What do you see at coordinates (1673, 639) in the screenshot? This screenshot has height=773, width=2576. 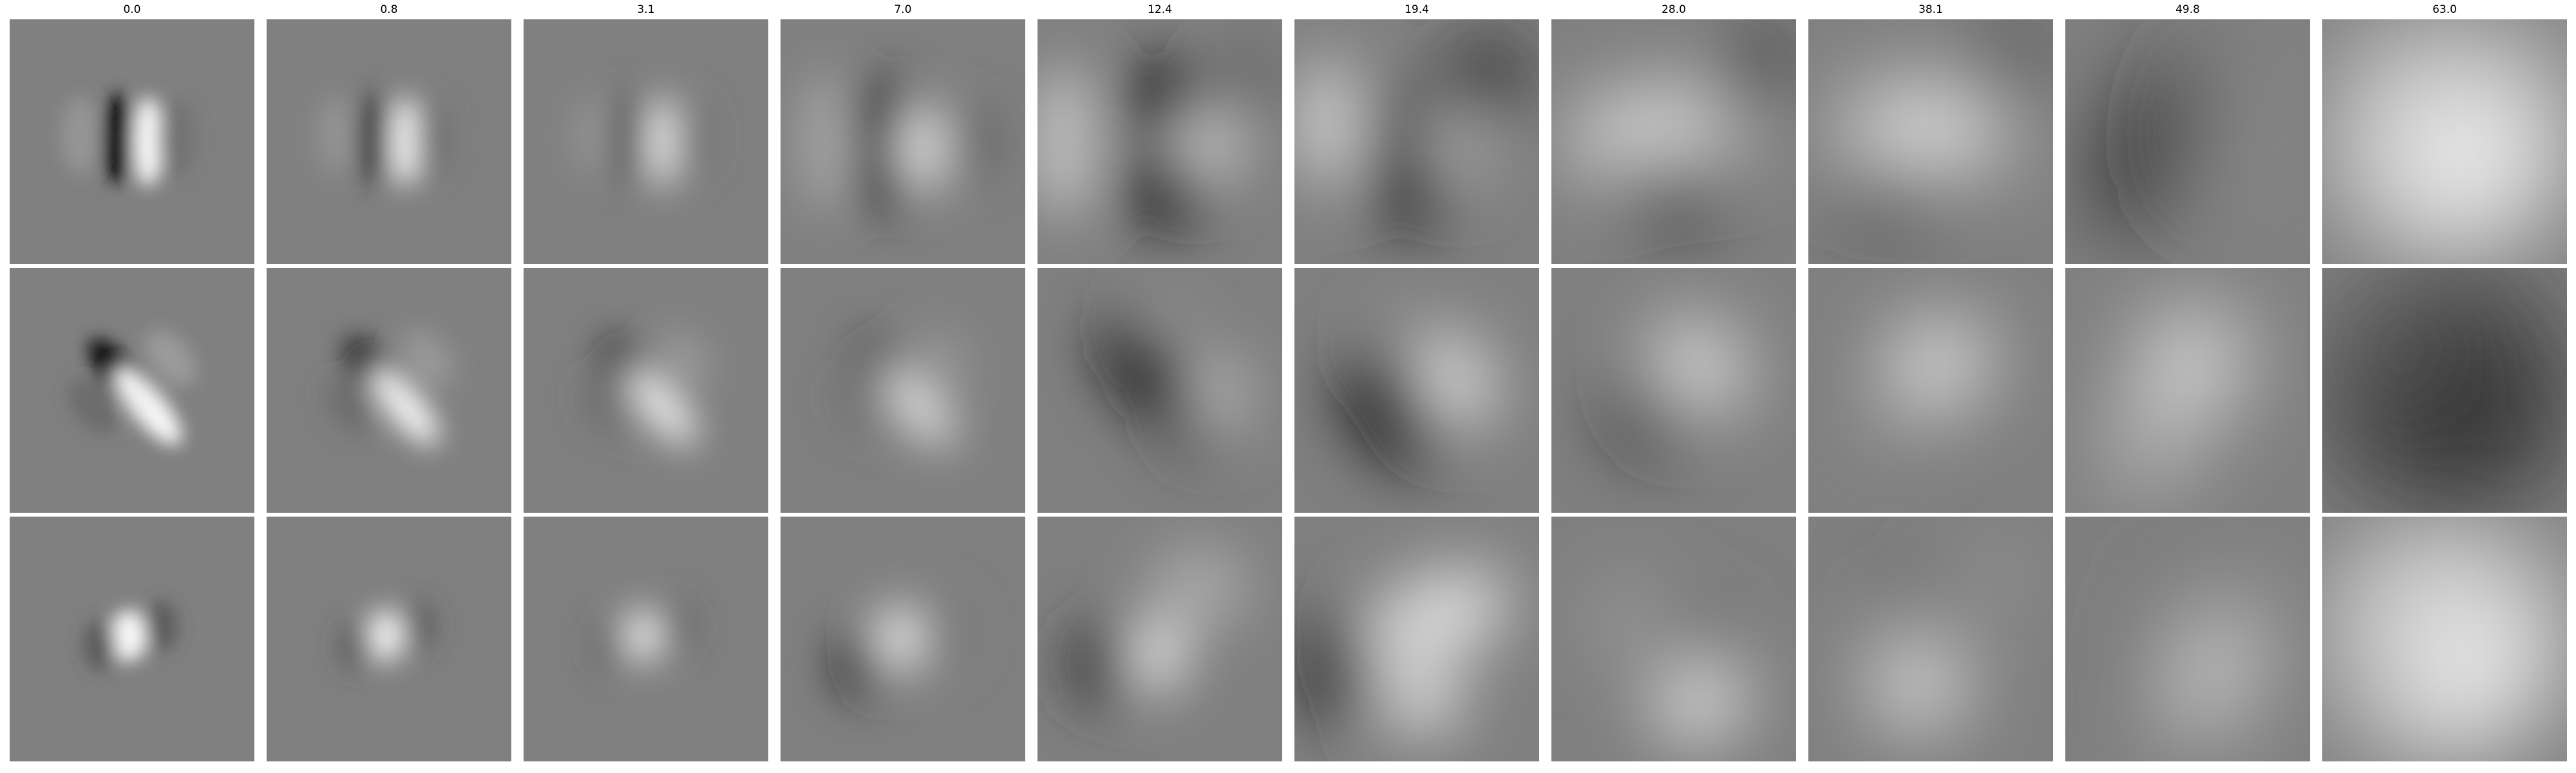 I see `filter-image-row3-col7` at bounding box center [1673, 639].